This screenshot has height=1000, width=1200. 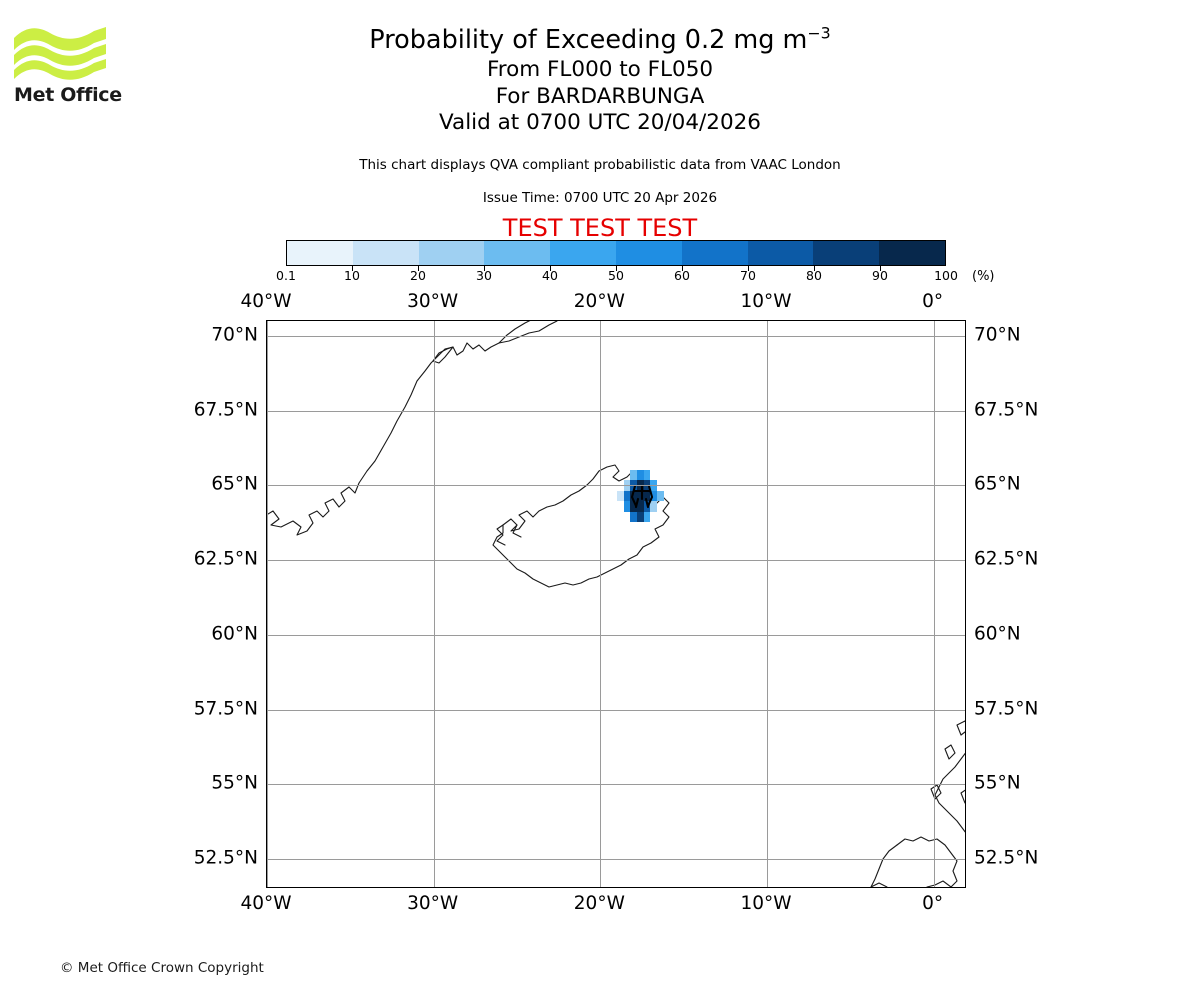 What do you see at coordinates (600, 277) in the screenshot?
I see `colourbar-tick-labels: 0.1 10 20 30 40 50 60 70 80 90 100` at bounding box center [600, 277].